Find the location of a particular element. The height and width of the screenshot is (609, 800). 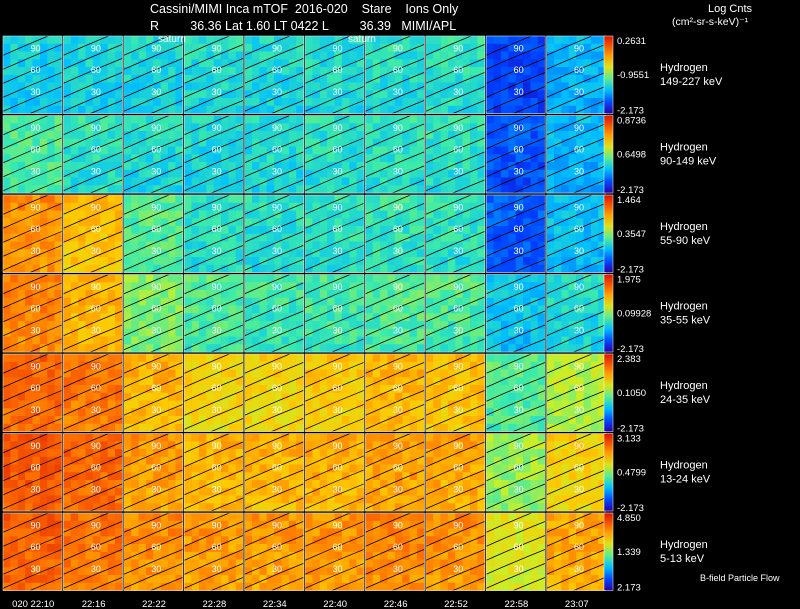

contour-label: 60 is located at coordinates (519, 150).